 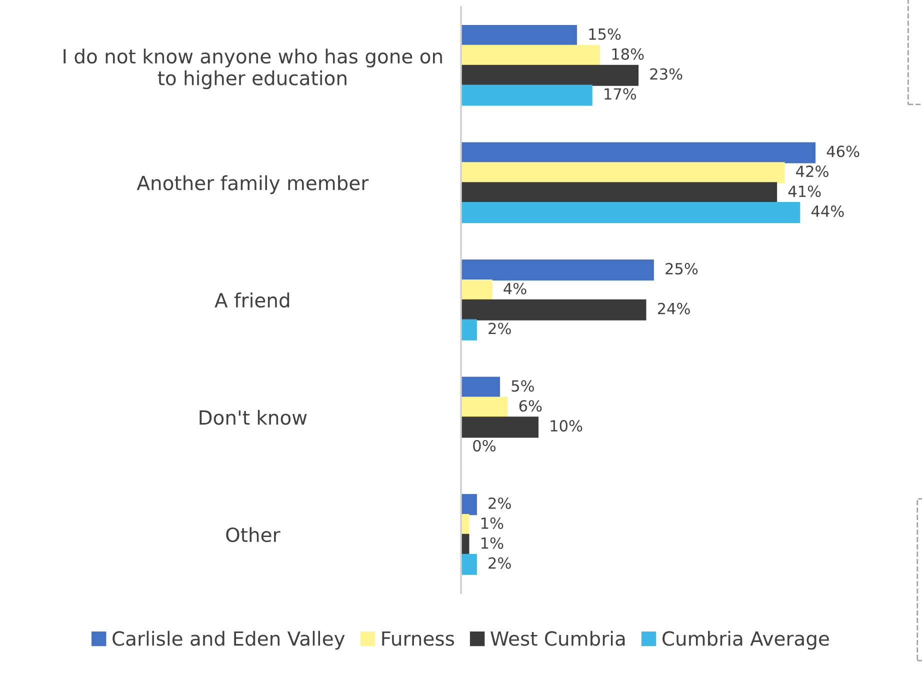 What do you see at coordinates (628, 54) in the screenshot?
I see `data-label: 18%` at bounding box center [628, 54].